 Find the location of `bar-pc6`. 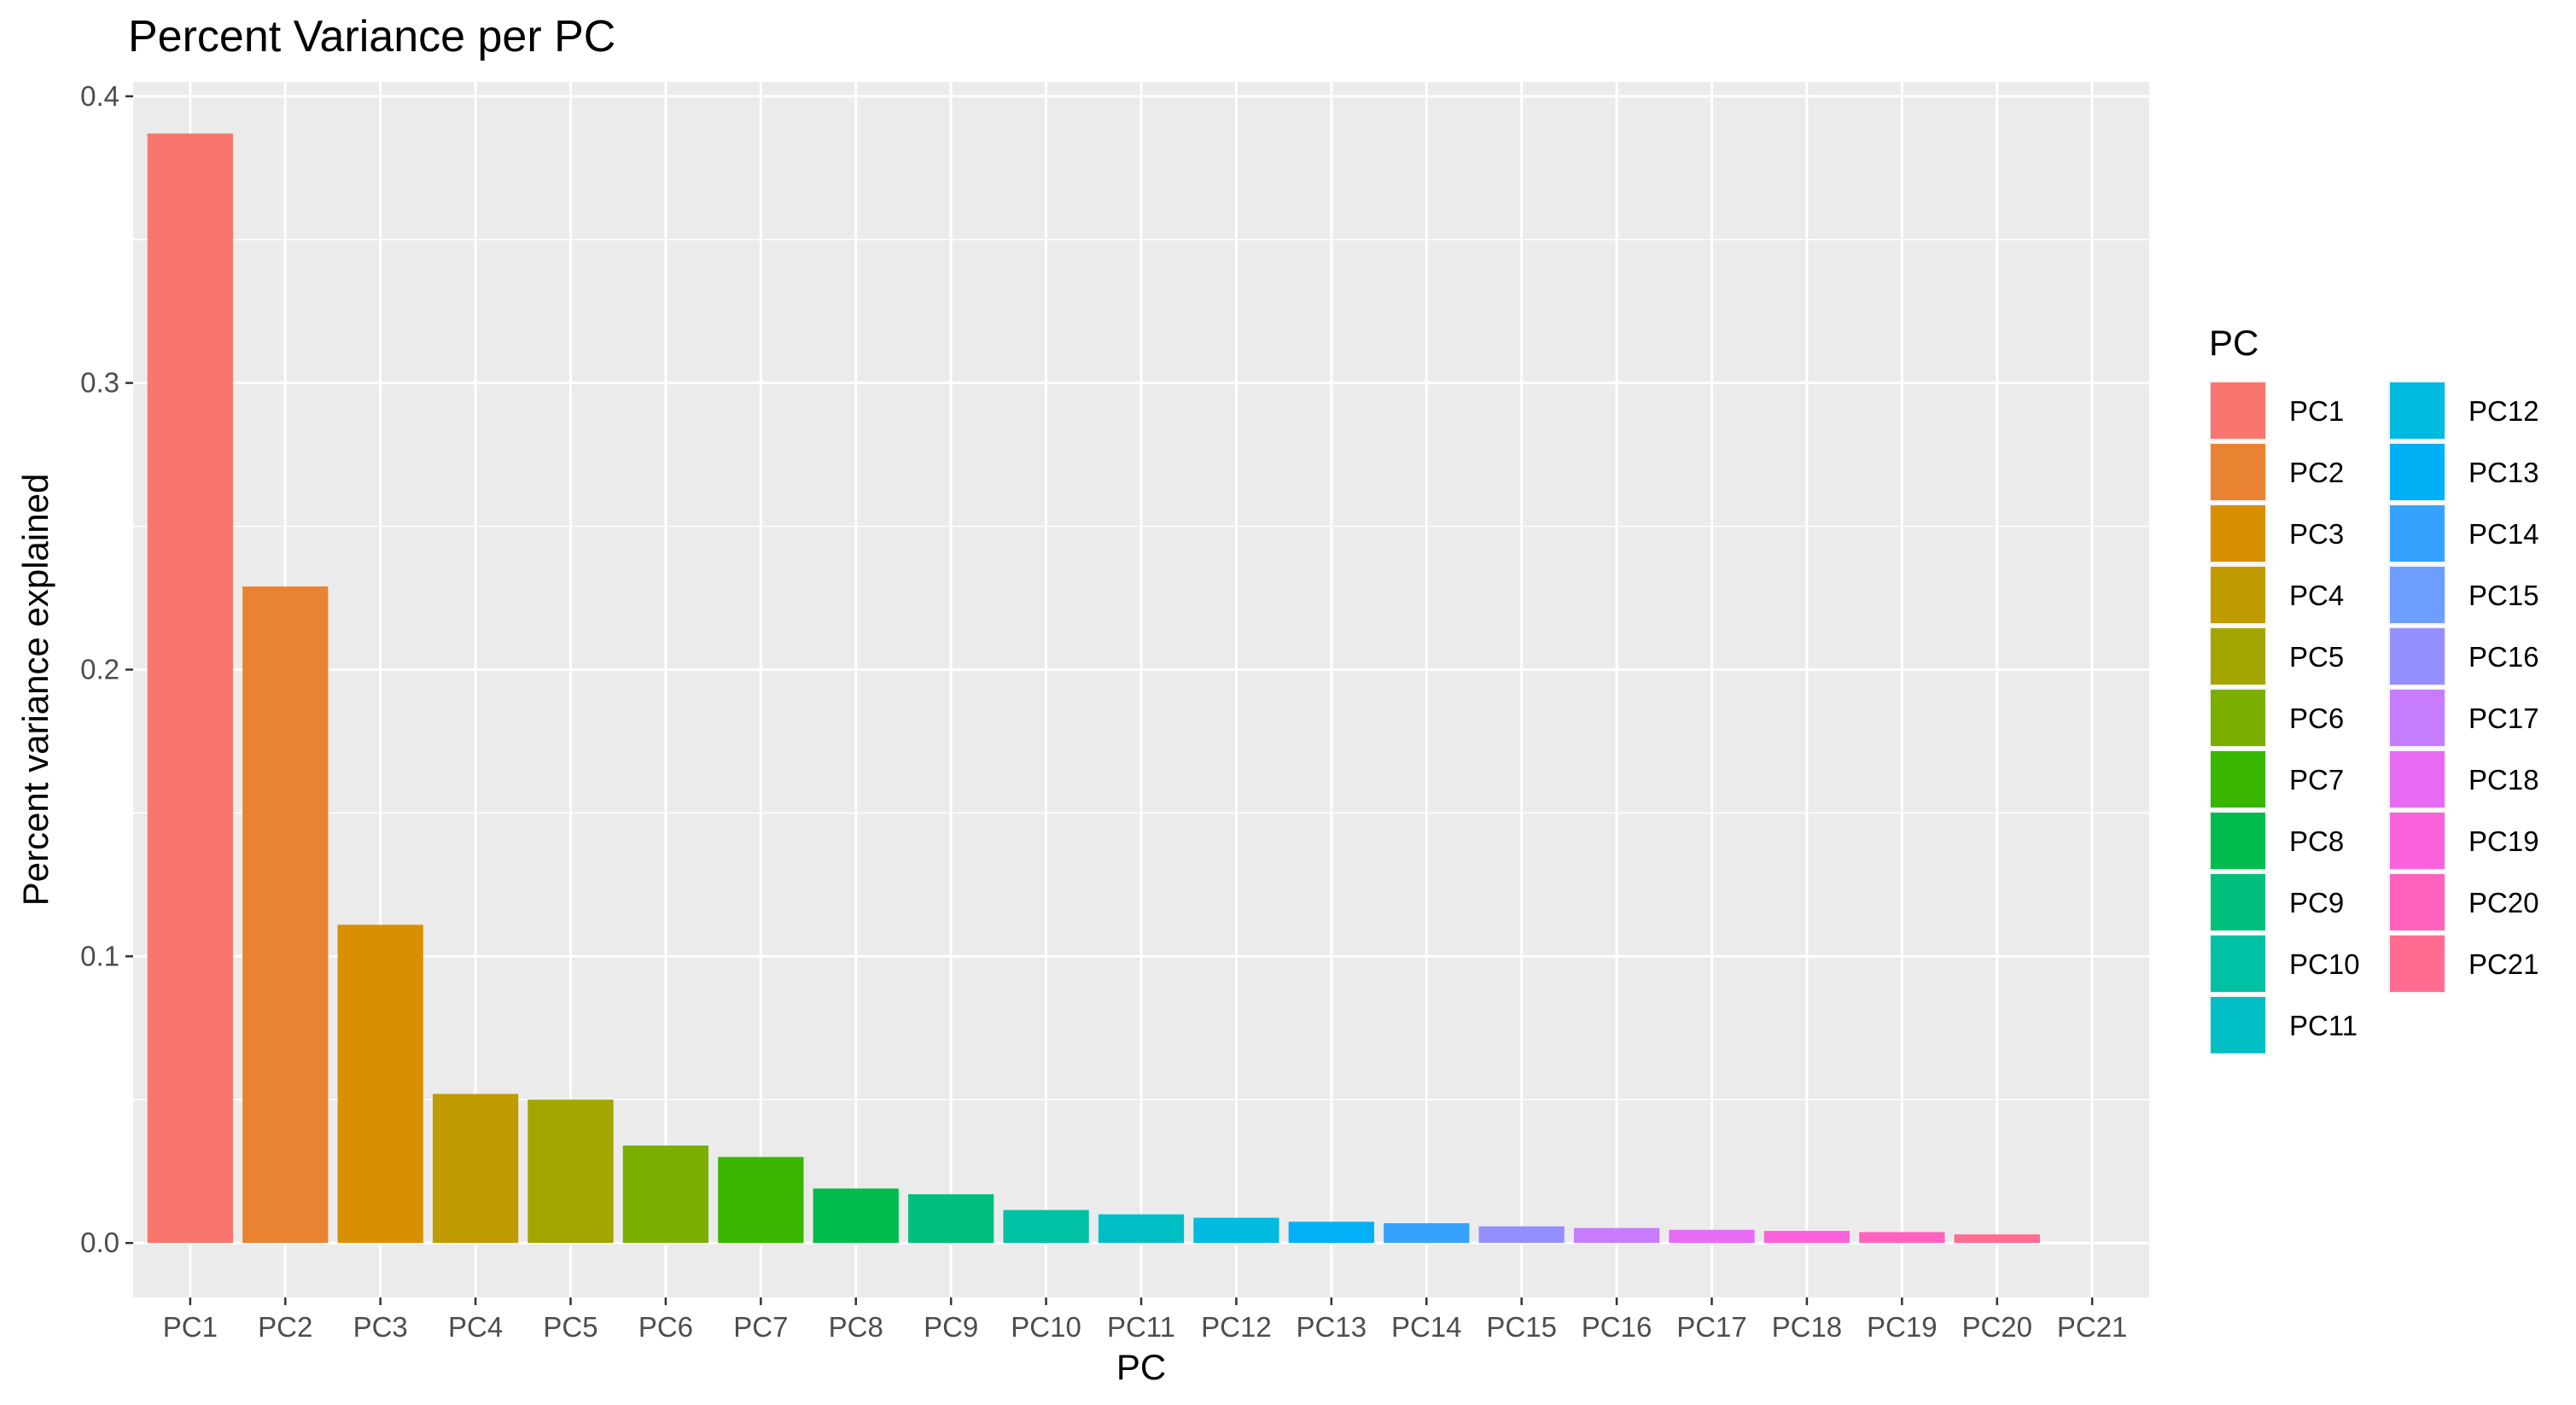

bar-pc6 is located at coordinates (665, 1195).